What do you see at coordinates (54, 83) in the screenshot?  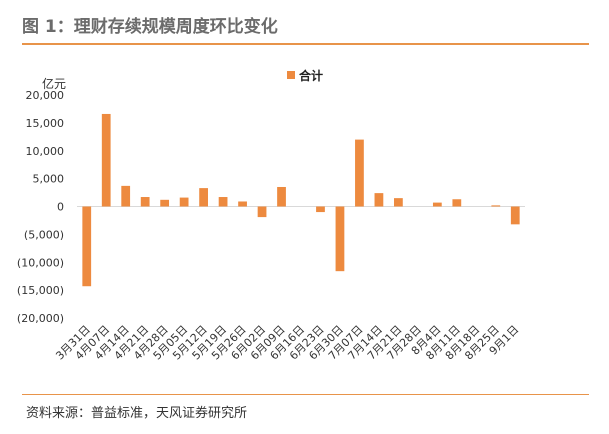 I see `y-axis-unit-label: 亿元` at bounding box center [54, 83].